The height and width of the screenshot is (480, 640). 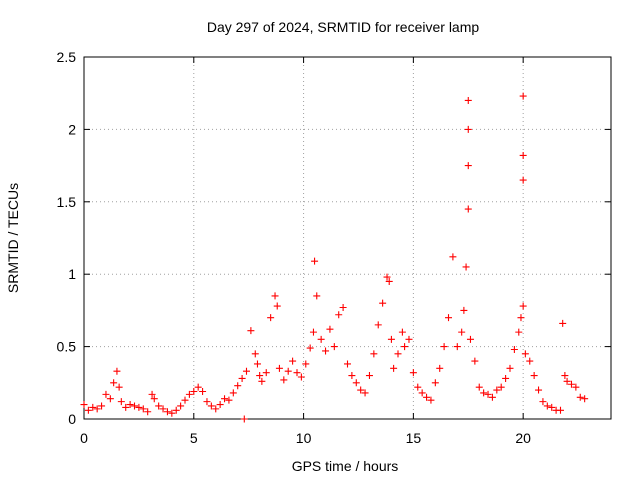 I want to click on x-tick-label: 0, so click(x=84, y=438).